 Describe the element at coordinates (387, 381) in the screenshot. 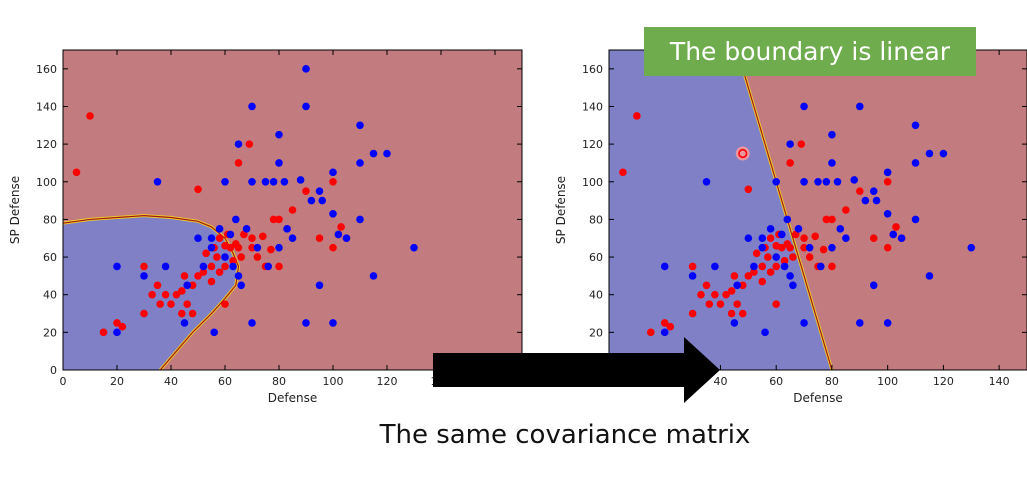

I see `x-tick-label: 120` at that location.